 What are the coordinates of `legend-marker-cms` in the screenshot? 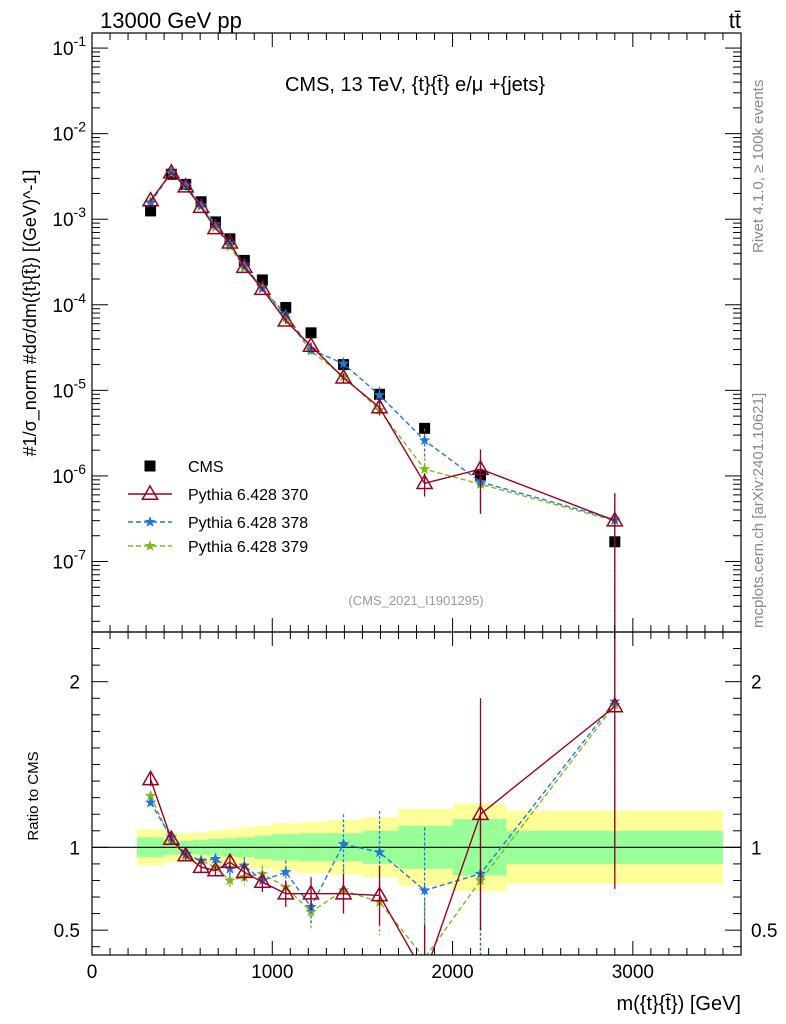 It's located at (150, 466).